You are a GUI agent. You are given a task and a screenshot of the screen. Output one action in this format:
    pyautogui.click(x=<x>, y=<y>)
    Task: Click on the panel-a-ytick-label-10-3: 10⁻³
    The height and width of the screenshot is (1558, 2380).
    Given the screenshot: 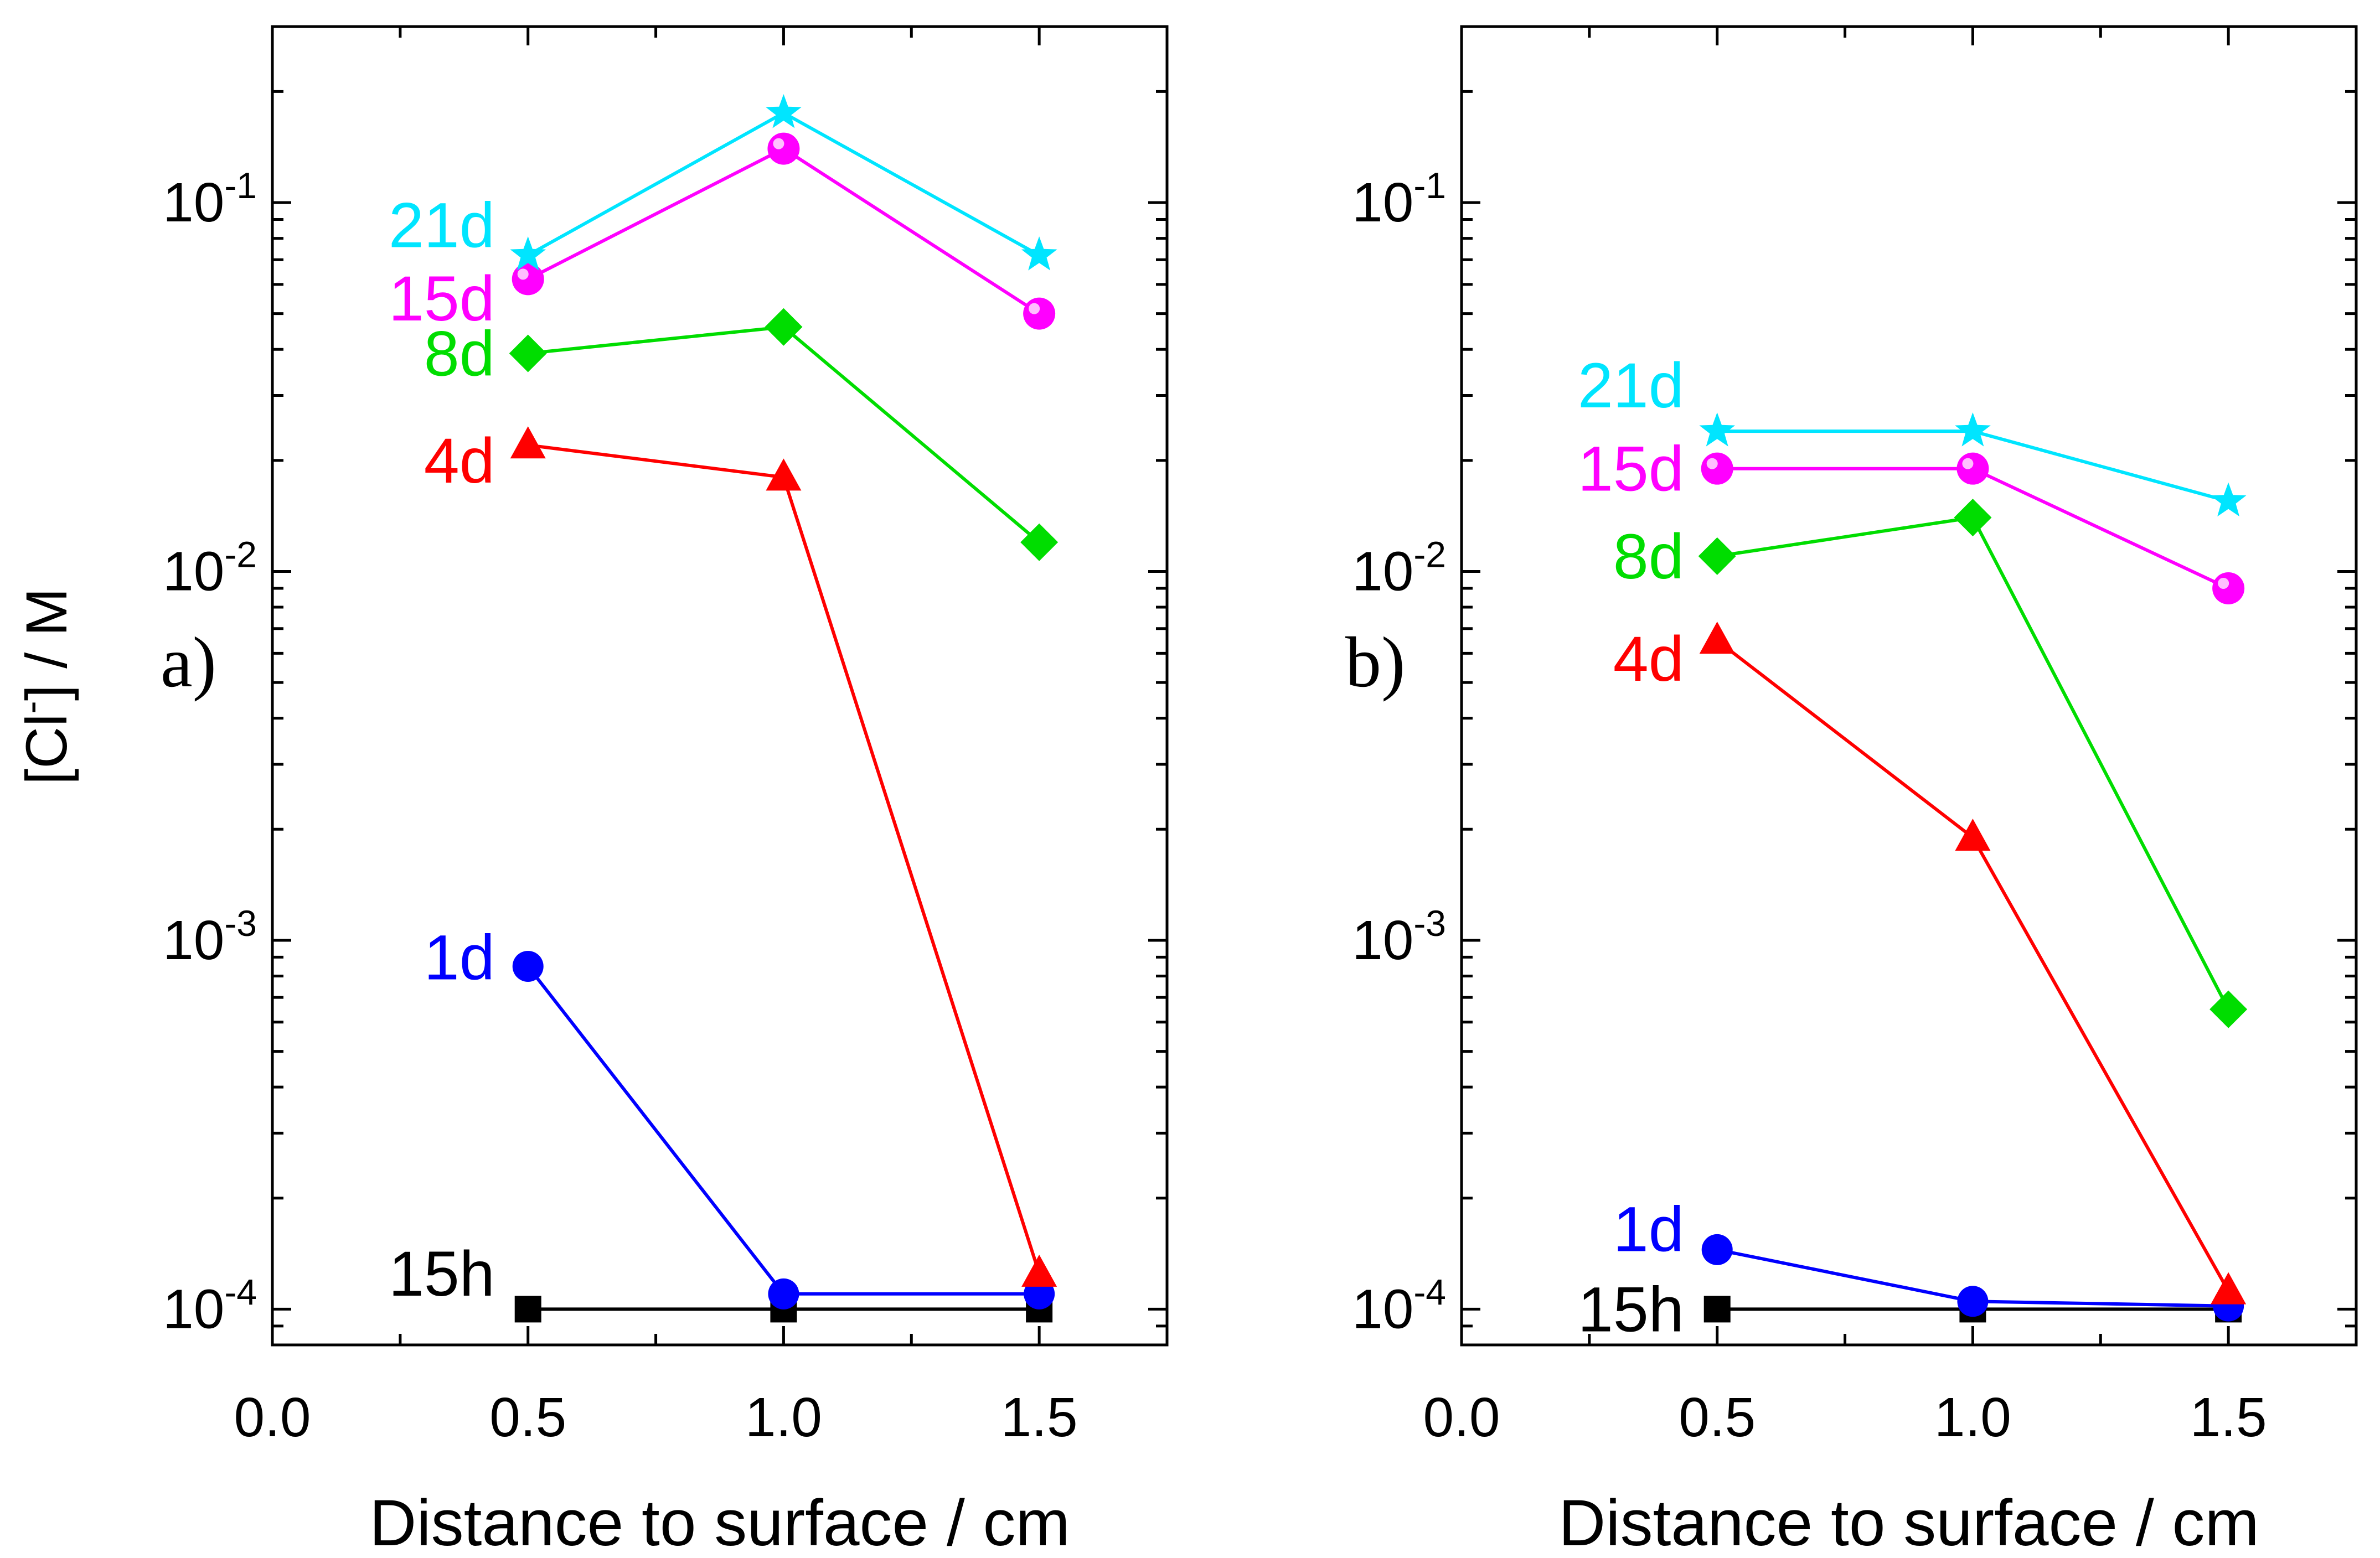 What is the action you would take?
    pyautogui.click(x=210, y=937)
    